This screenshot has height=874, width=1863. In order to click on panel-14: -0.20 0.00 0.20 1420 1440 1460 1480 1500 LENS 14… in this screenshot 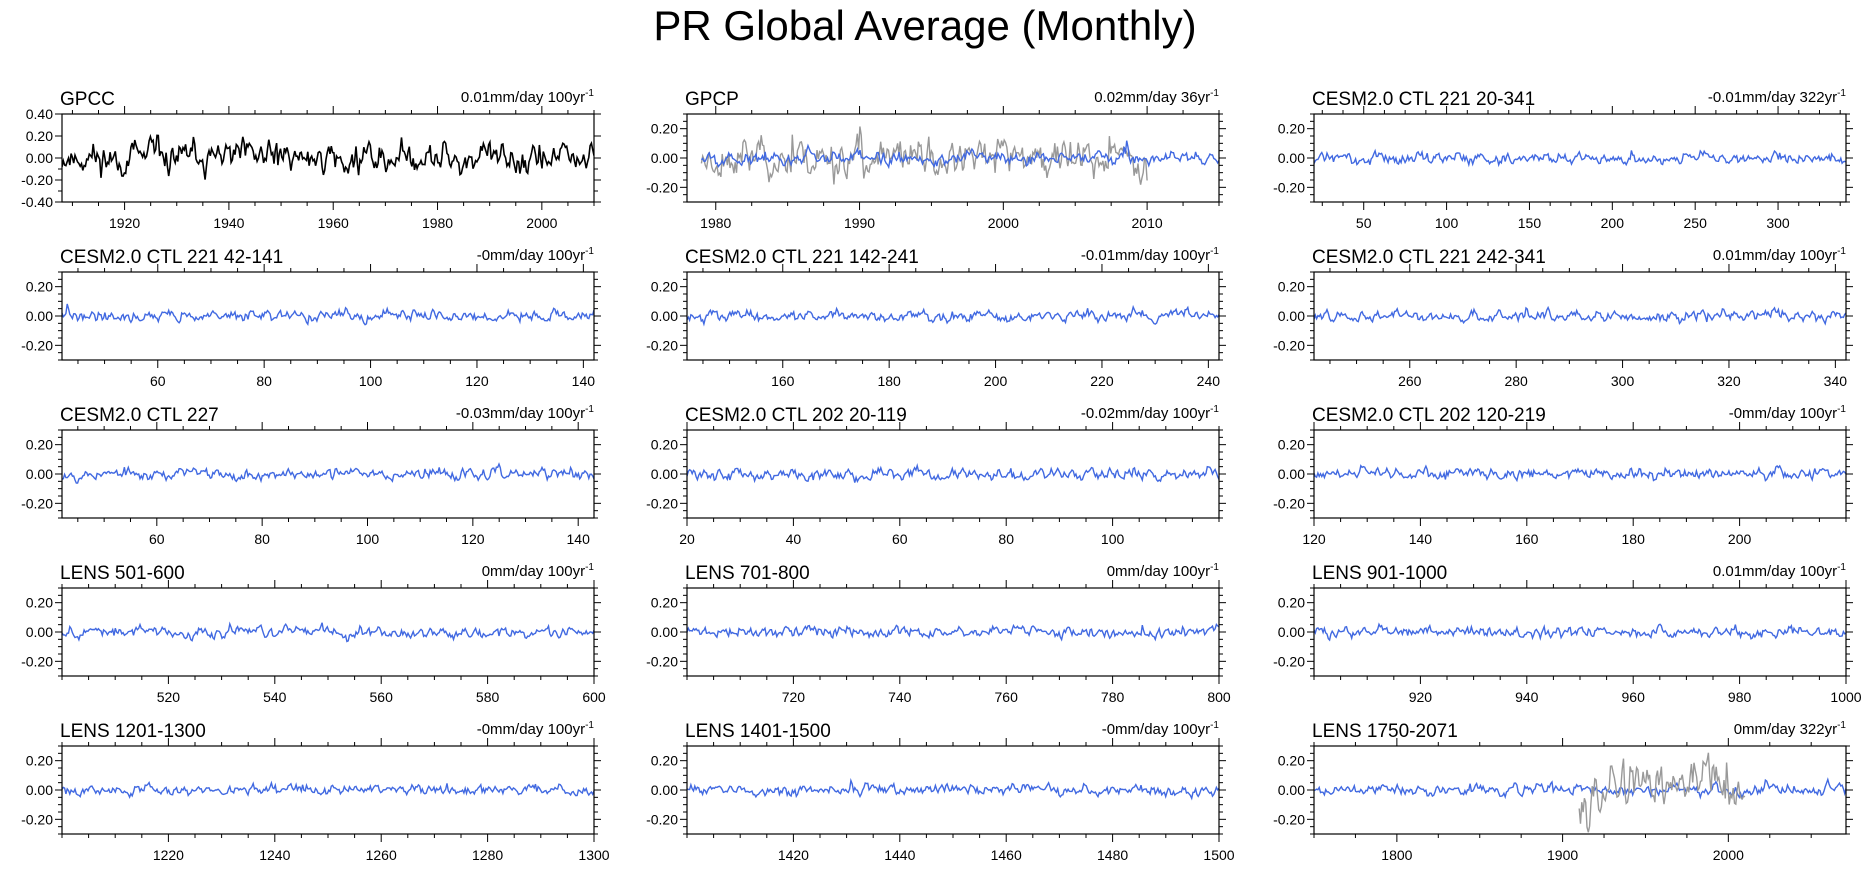, I will do `click(940, 791)`.